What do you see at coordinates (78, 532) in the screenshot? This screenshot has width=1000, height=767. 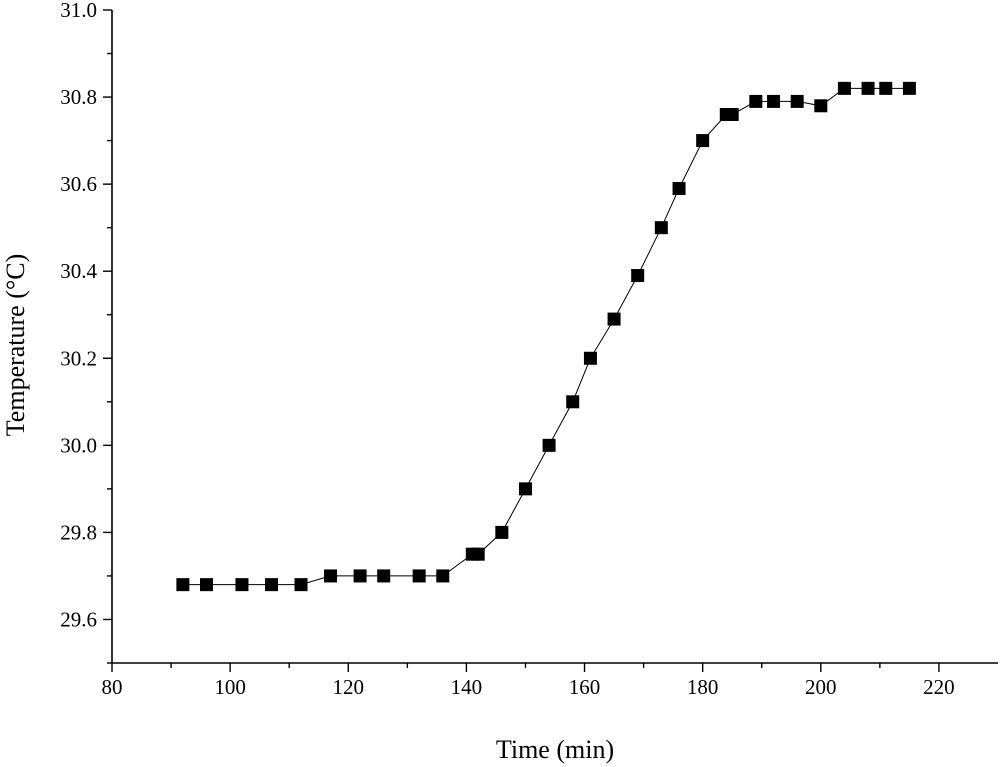 I see `y-tick-label: 29.8` at bounding box center [78, 532].